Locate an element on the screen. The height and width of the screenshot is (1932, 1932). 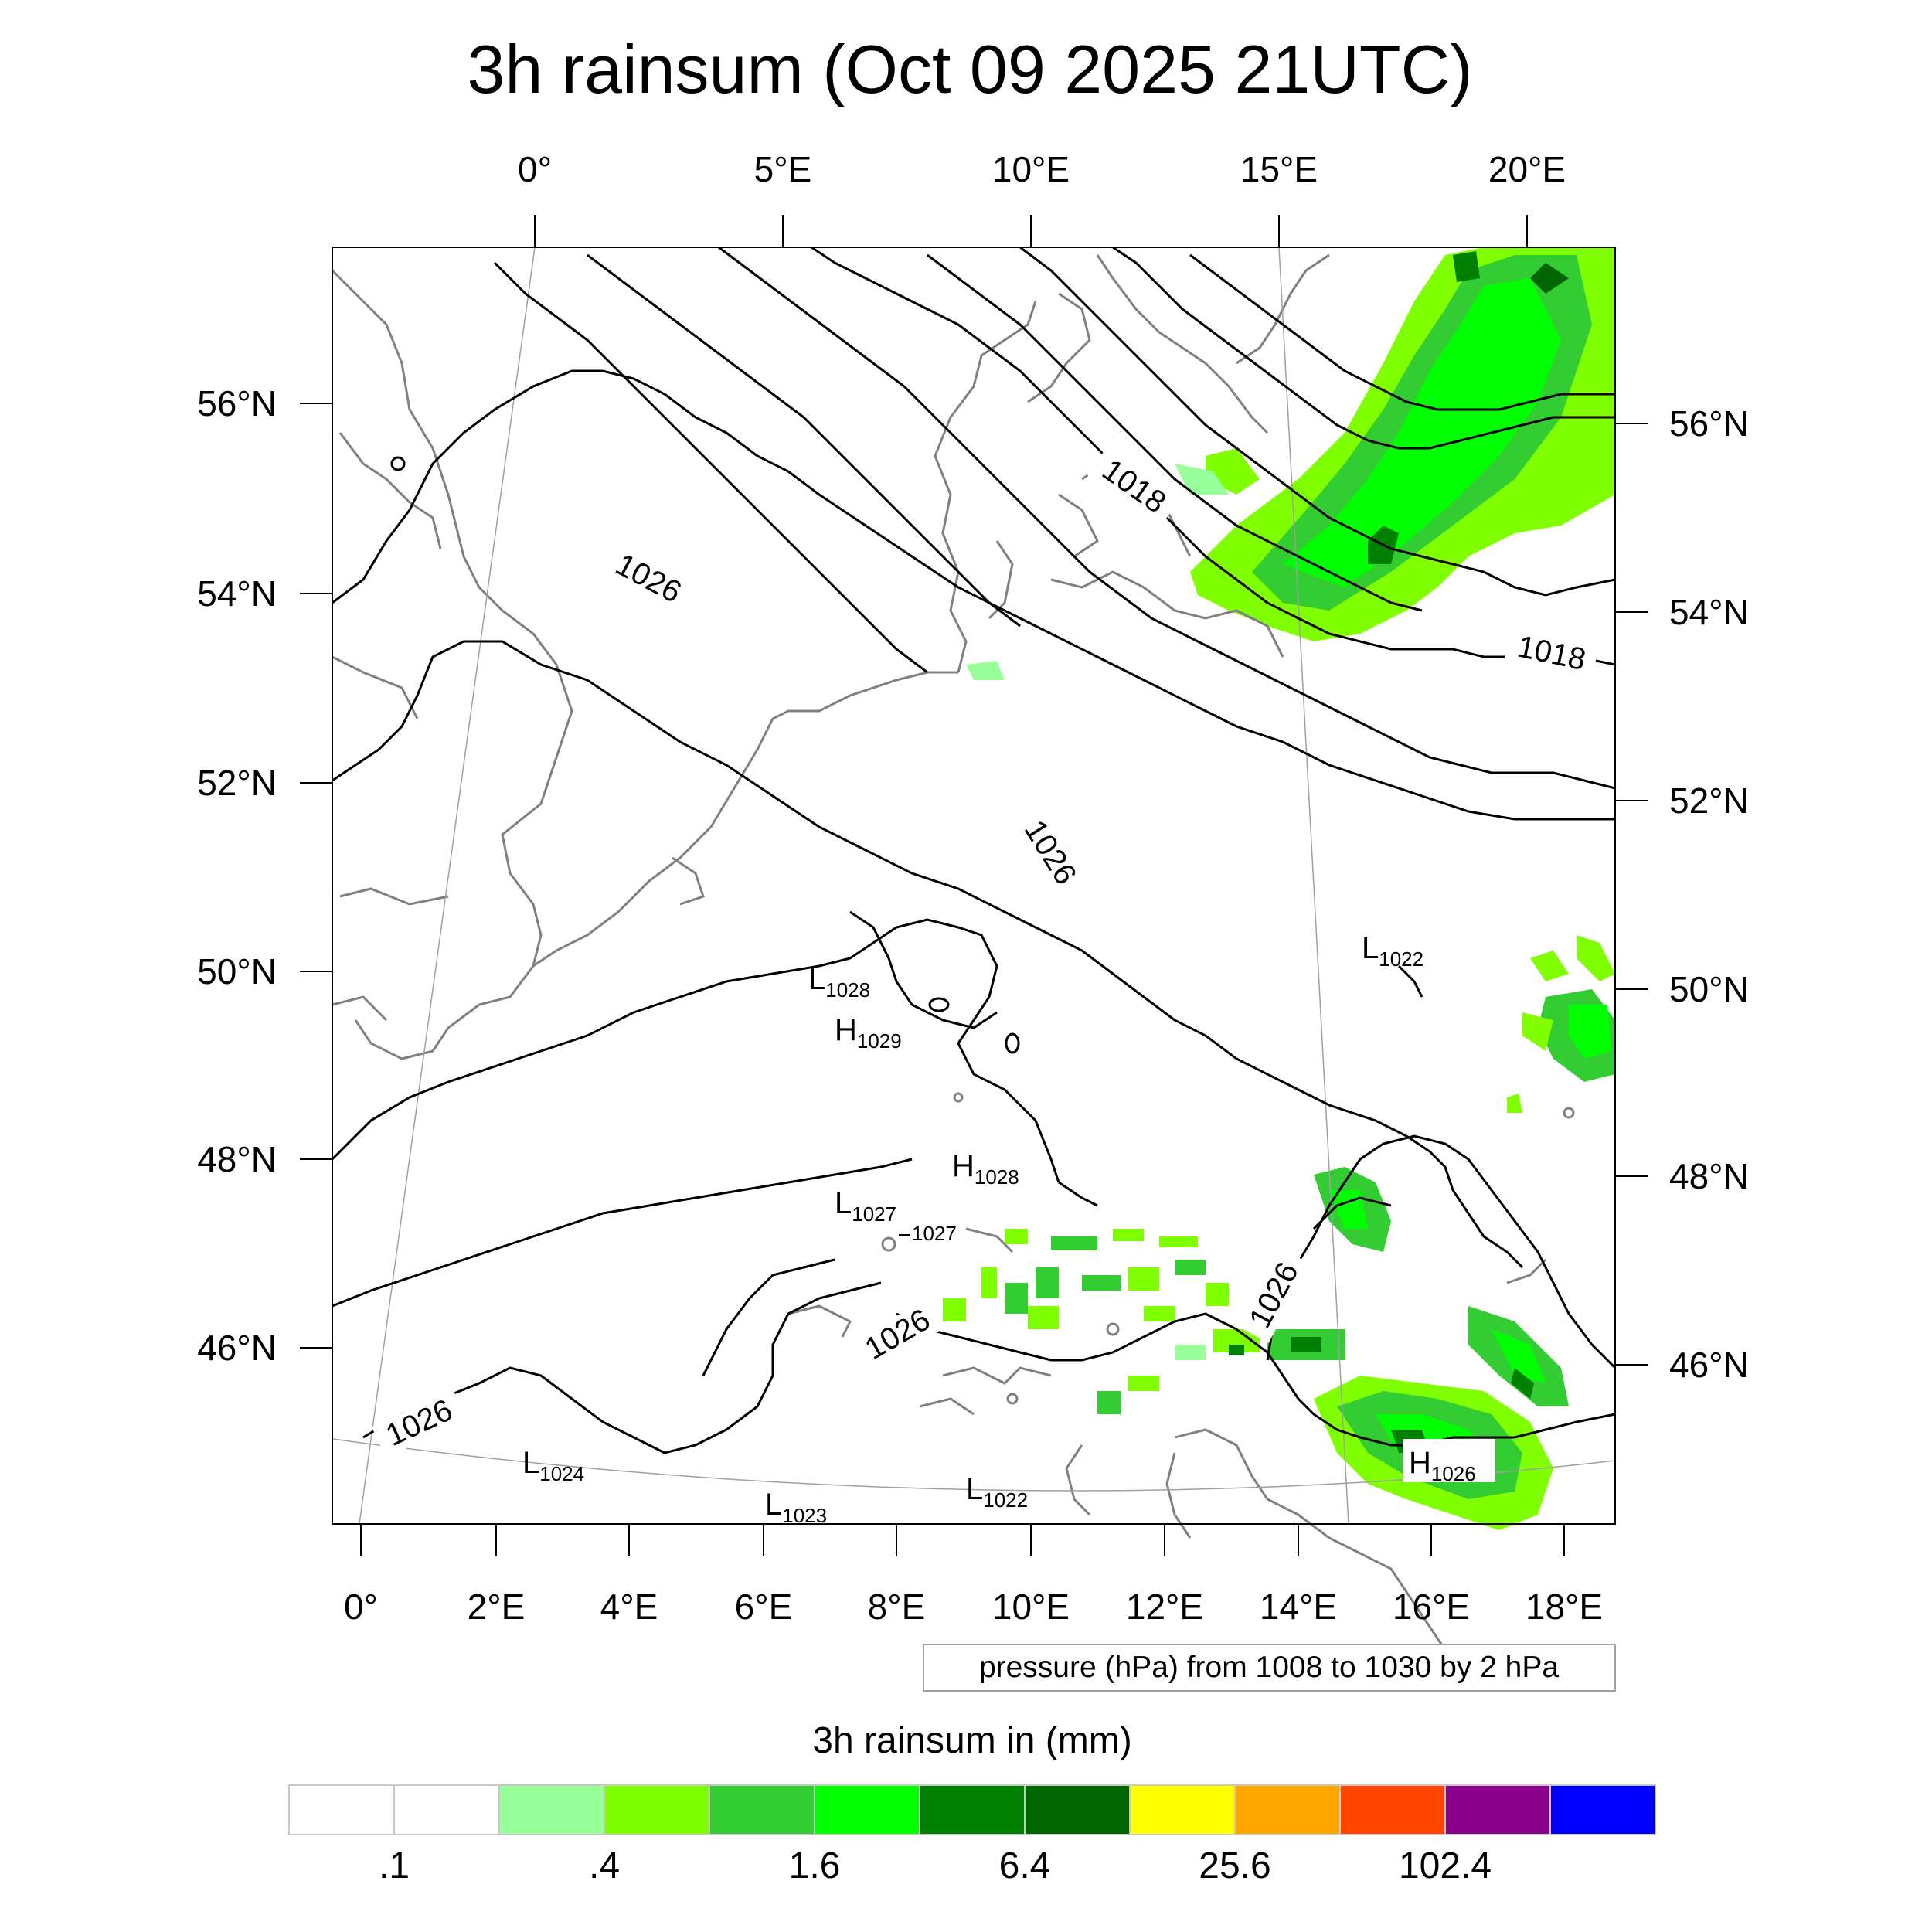
colorbar-label: 6.4 is located at coordinates (1025, 1866).